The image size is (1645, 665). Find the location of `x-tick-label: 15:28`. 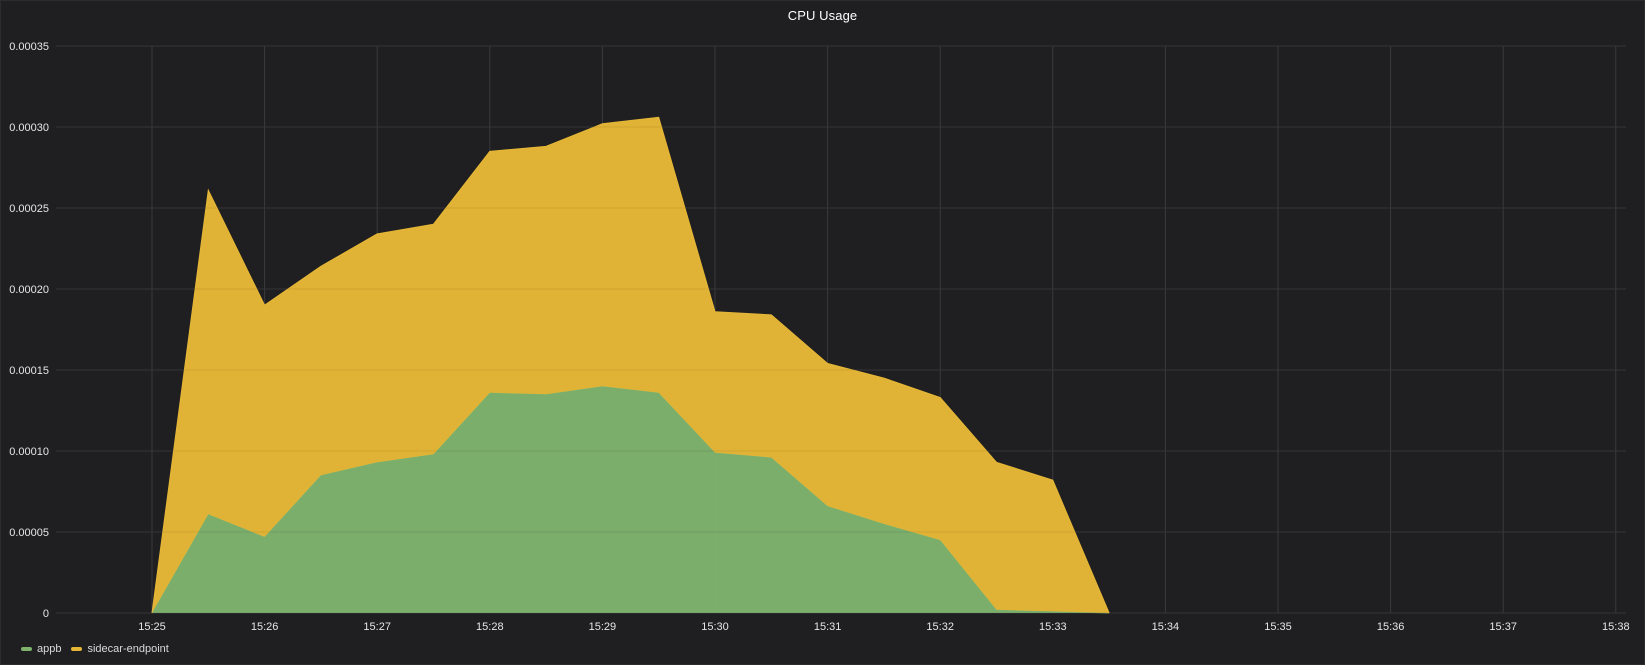

x-tick-label: 15:28 is located at coordinates (490, 627).